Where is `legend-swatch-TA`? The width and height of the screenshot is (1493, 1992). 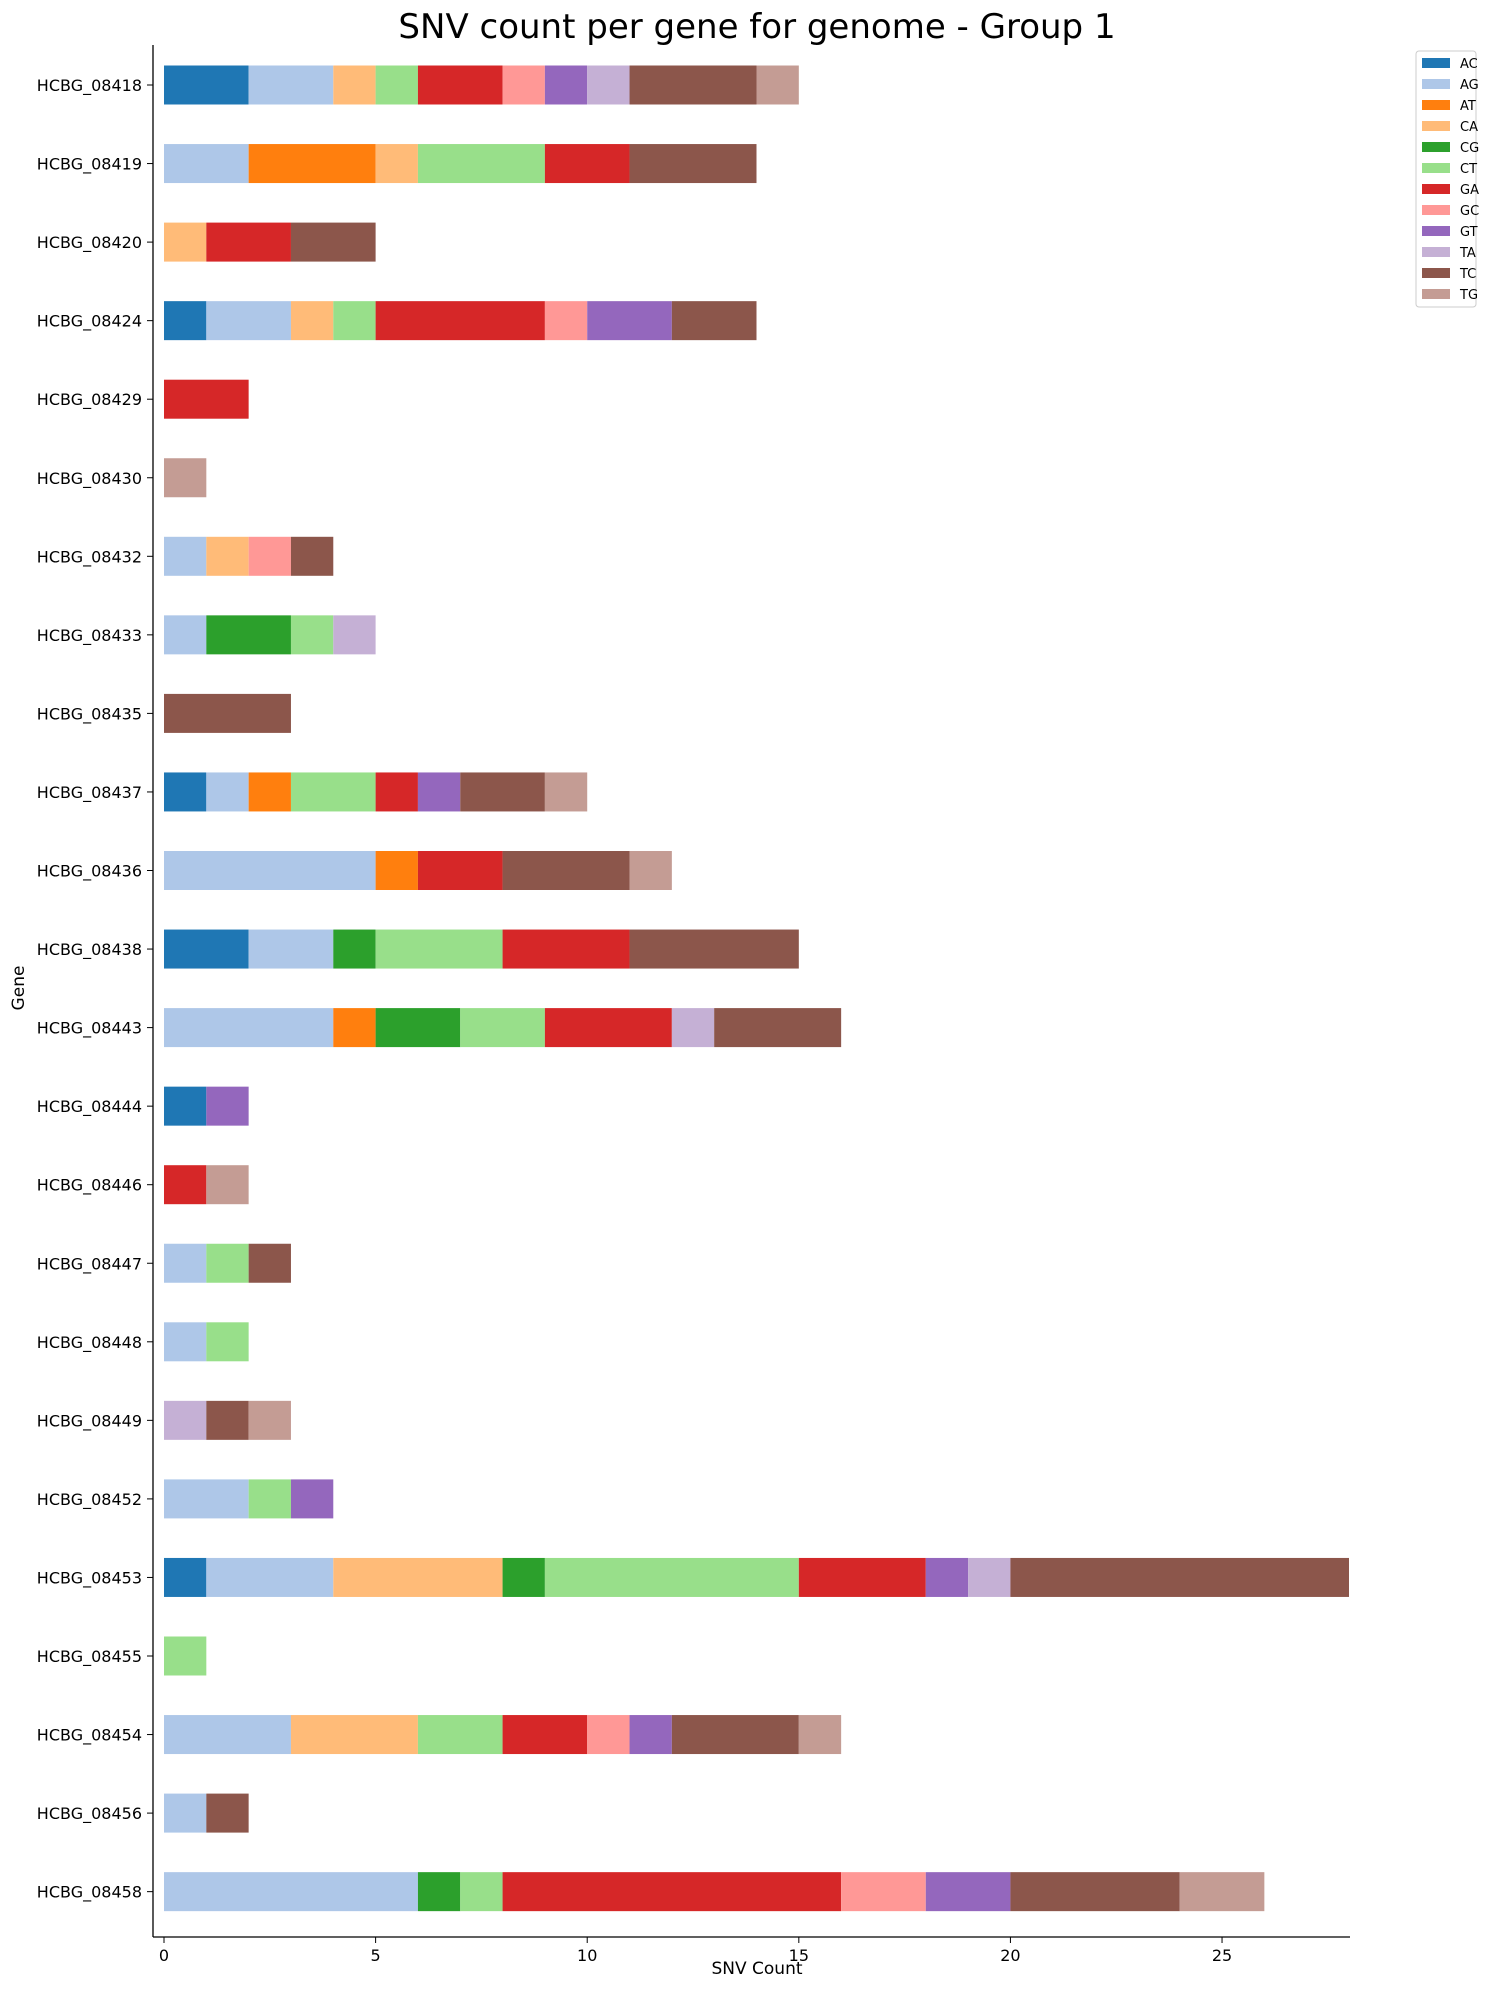
legend-swatch-TA is located at coordinates (1436, 252).